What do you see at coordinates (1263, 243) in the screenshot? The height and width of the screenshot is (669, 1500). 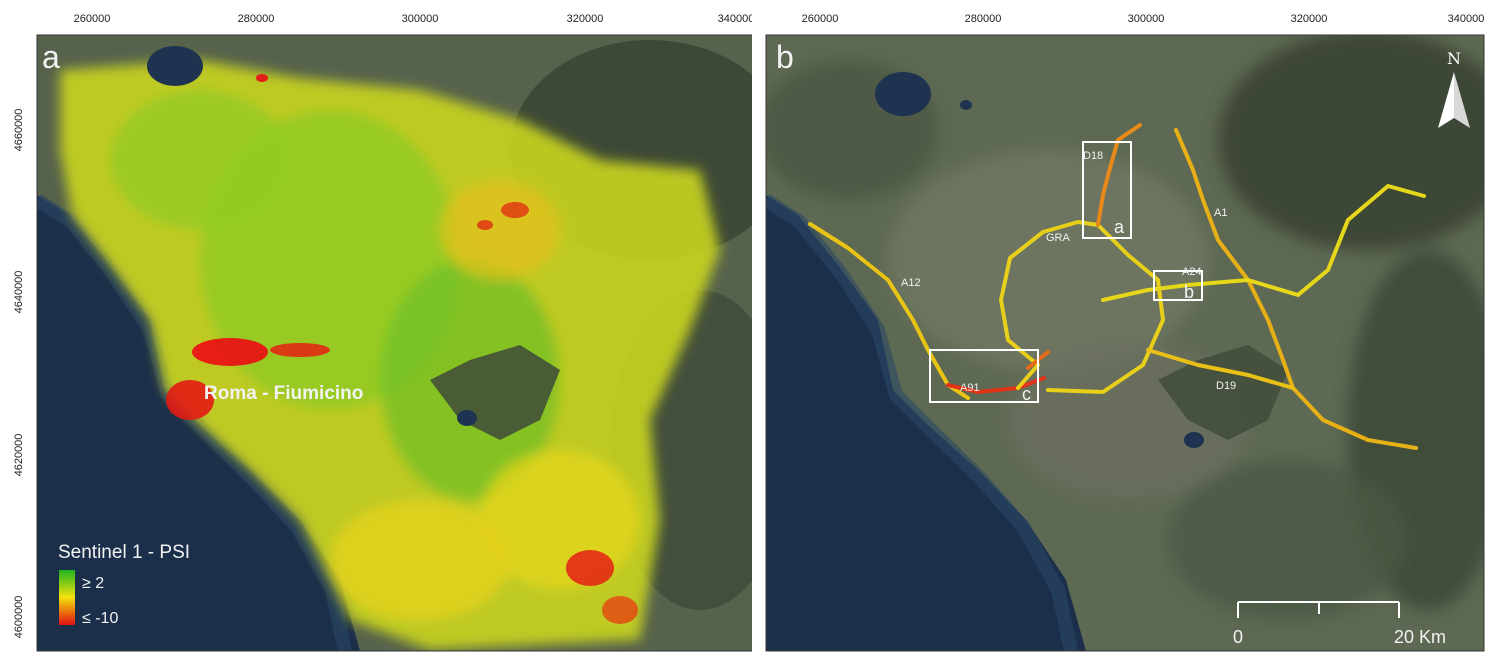 I see `road-a24` at bounding box center [1263, 243].